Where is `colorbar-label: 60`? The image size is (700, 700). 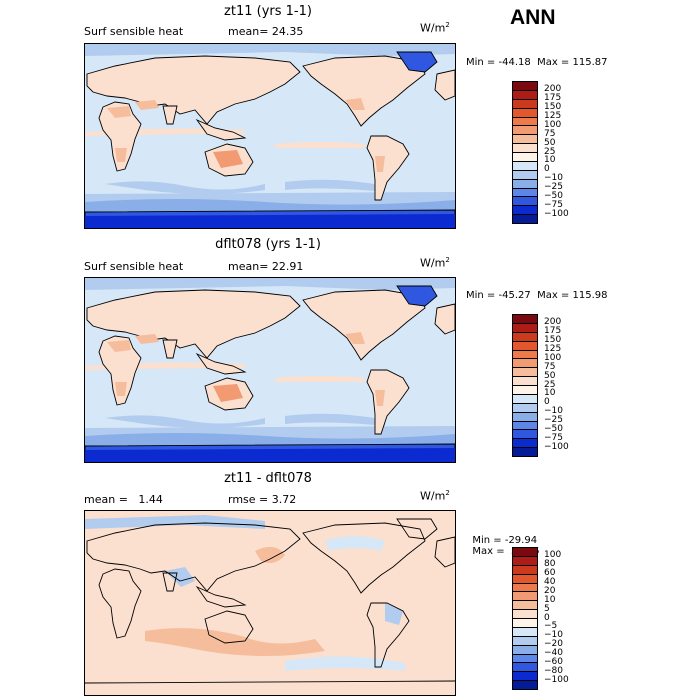 colorbar-label: 60 is located at coordinates (550, 573).